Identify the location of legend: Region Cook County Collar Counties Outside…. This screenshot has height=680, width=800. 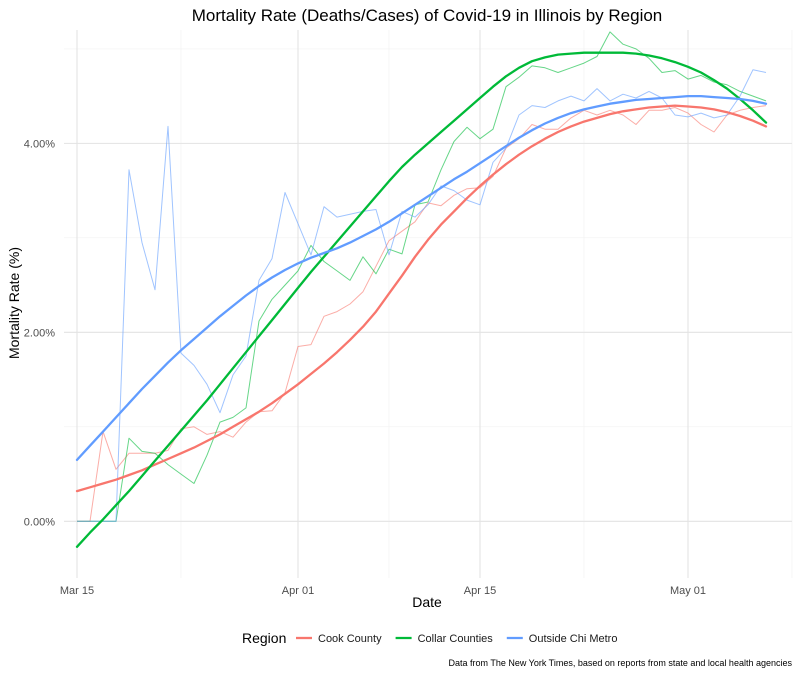
(429, 638).